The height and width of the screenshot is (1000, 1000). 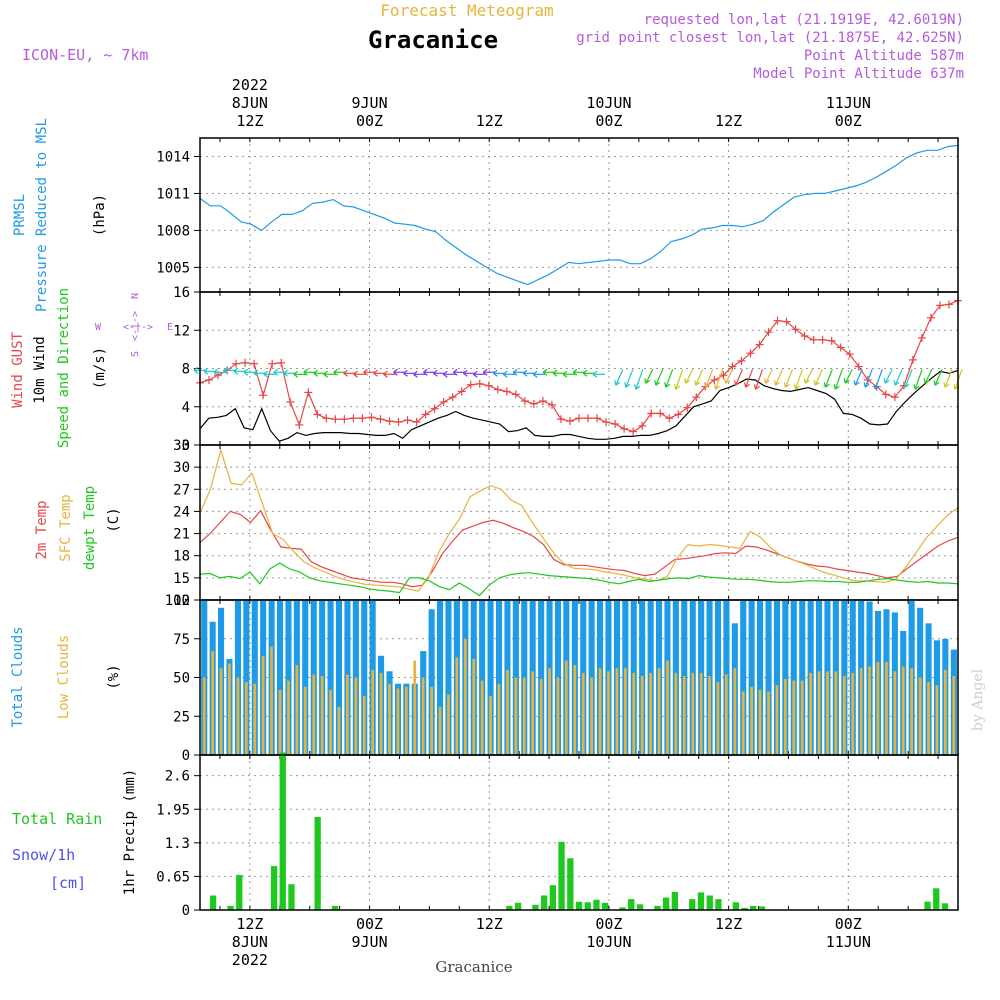 I want to click on requested-coords: requested lon,lat (21.1919E, 42.6019N), so click(x=804, y=20).